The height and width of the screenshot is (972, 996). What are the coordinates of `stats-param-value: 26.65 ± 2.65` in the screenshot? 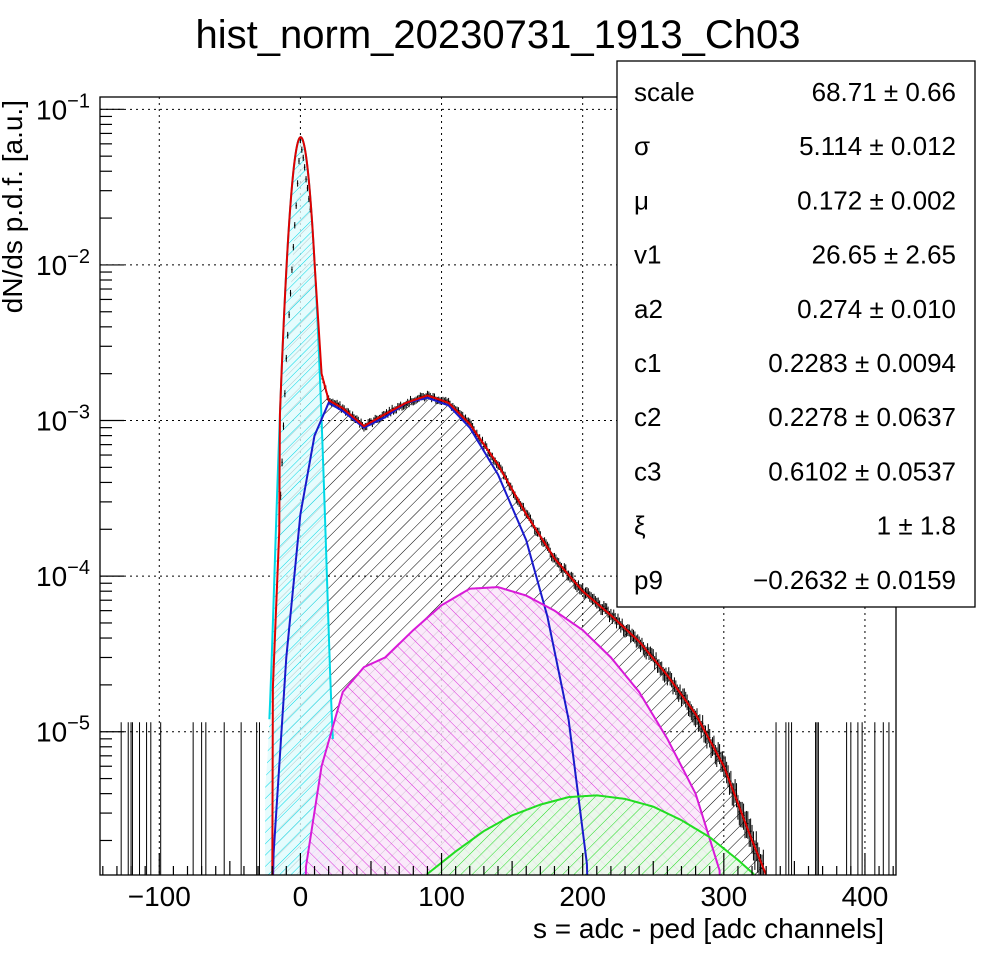 It's located at (884, 255).